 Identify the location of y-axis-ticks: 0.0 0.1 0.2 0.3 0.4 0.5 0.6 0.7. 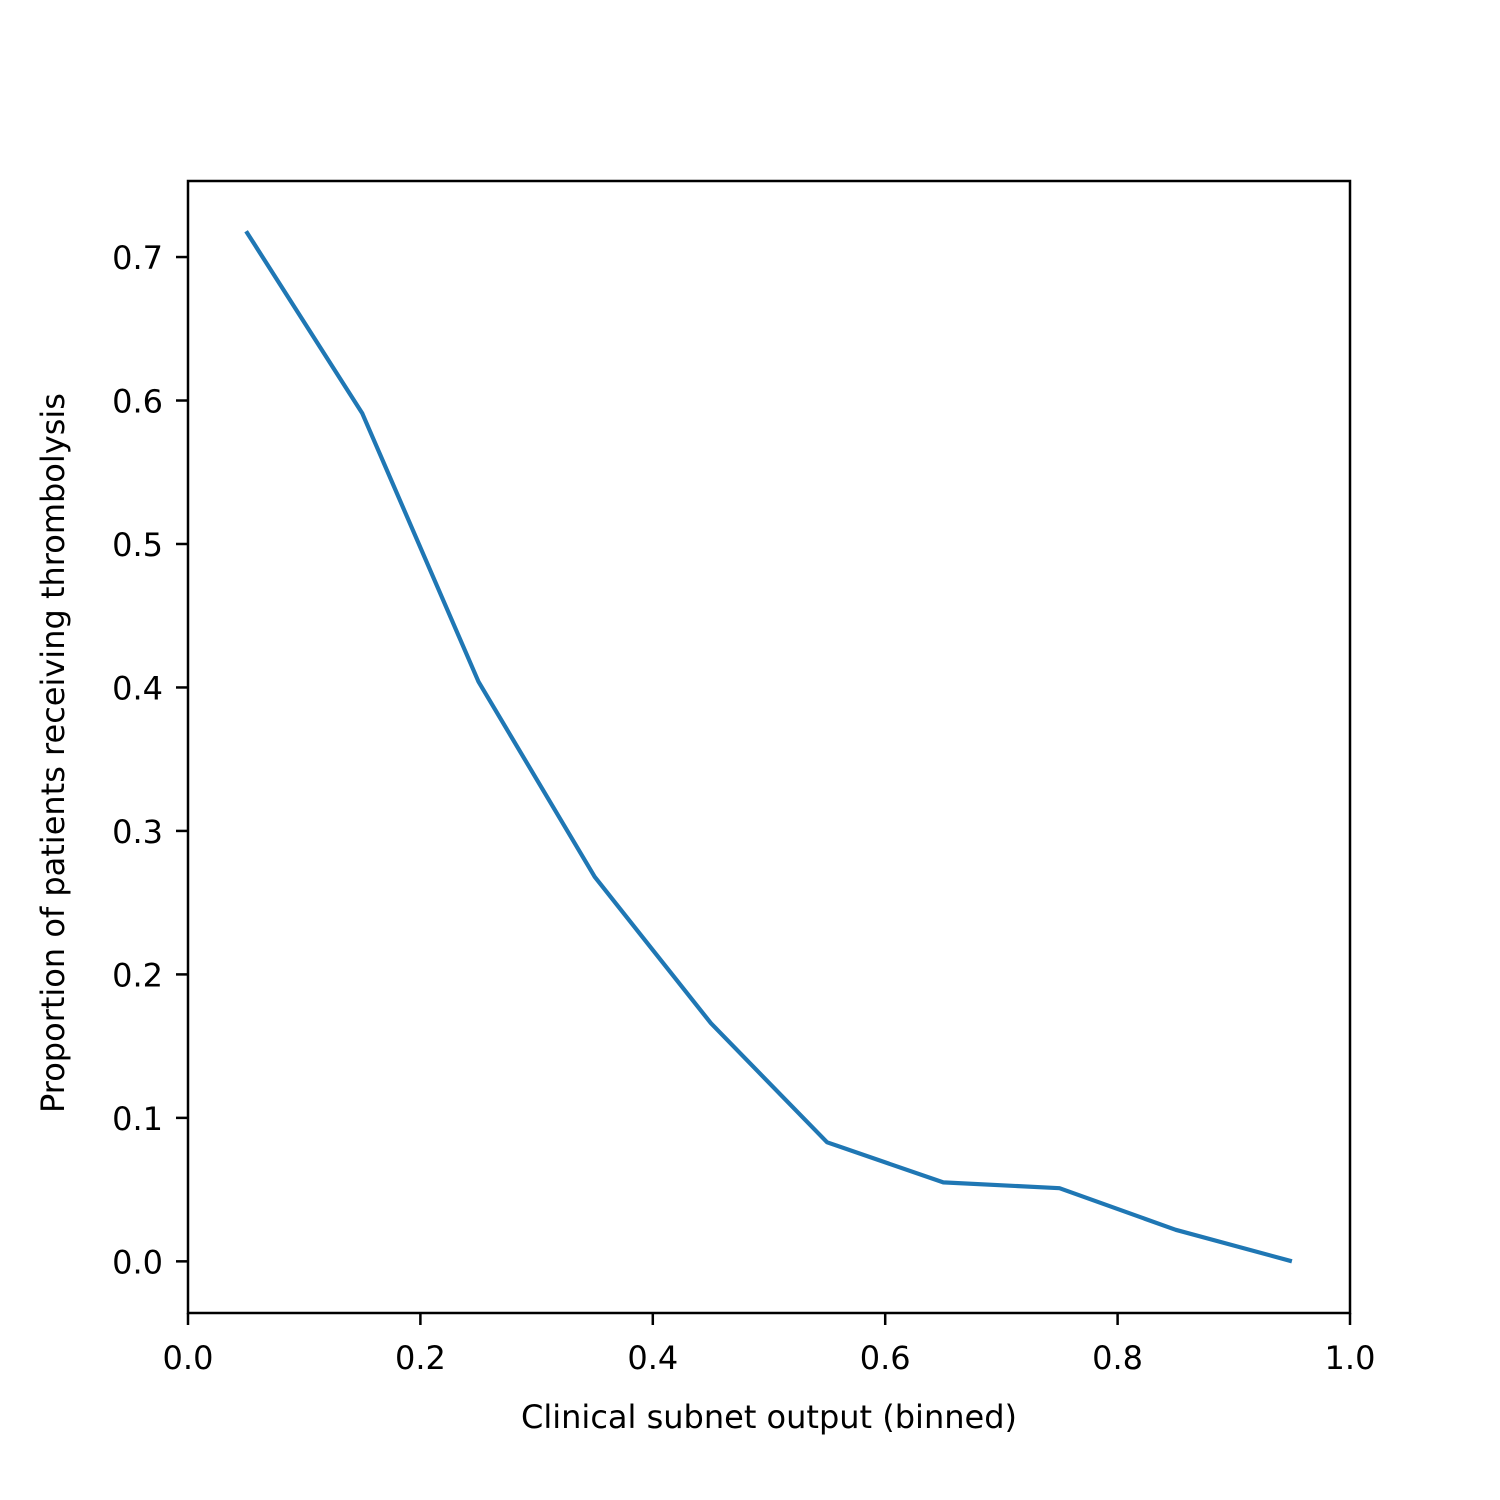
(150, 760).